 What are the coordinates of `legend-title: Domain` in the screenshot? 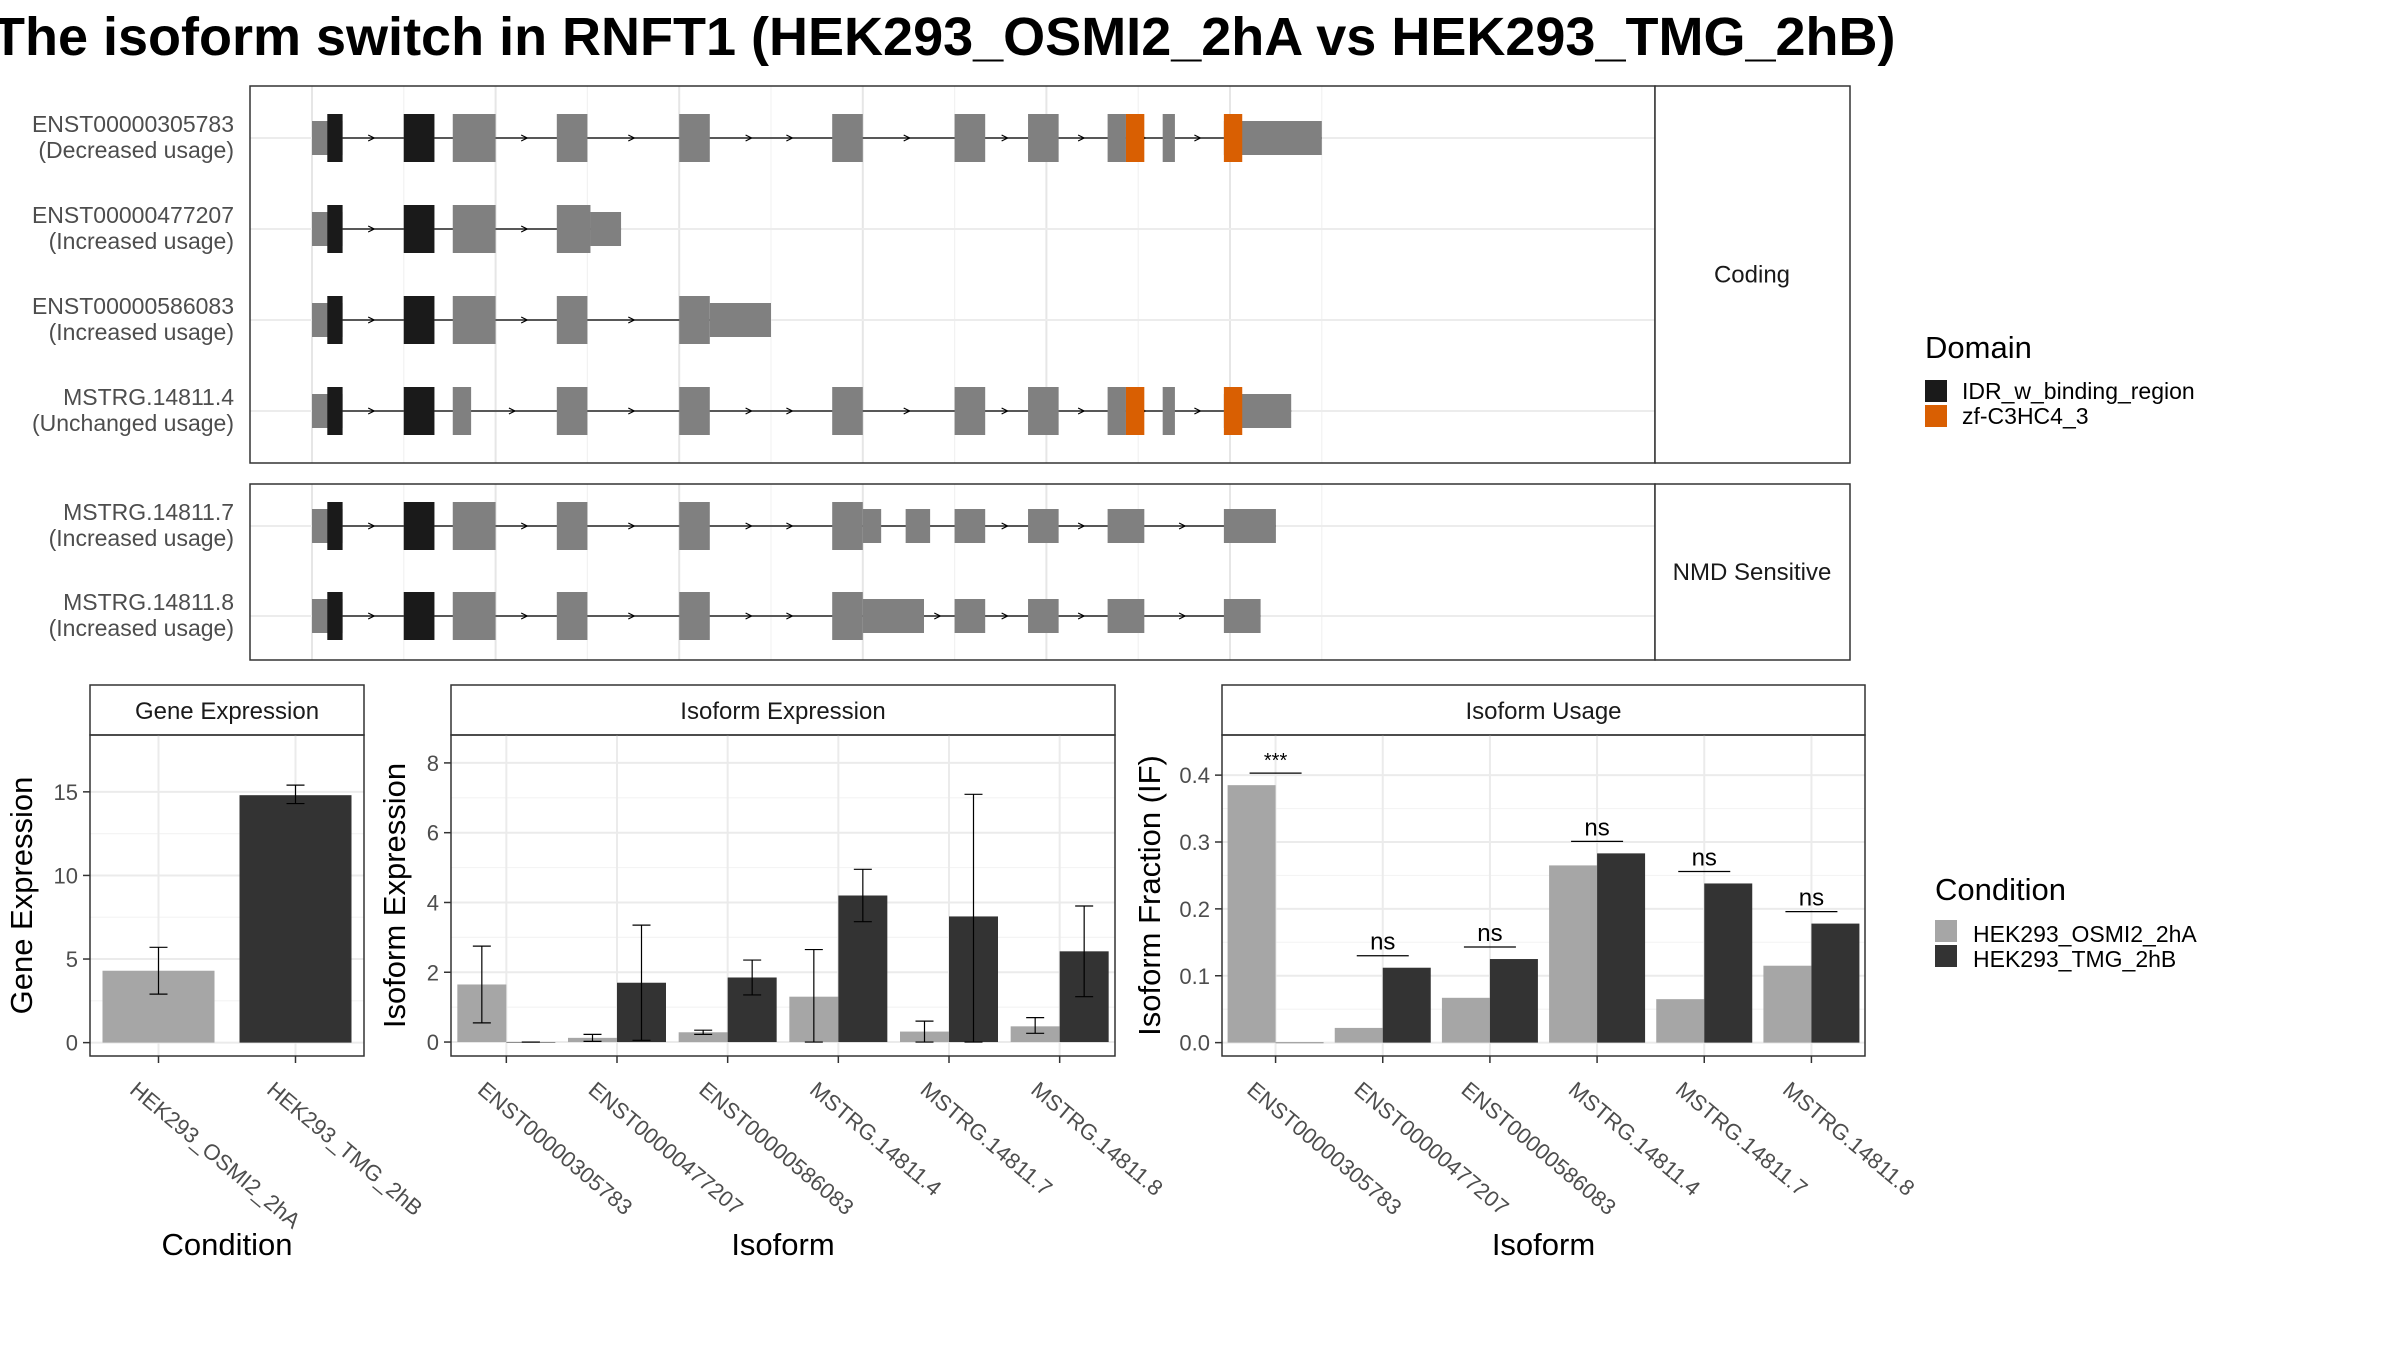 It's located at (1978, 347).